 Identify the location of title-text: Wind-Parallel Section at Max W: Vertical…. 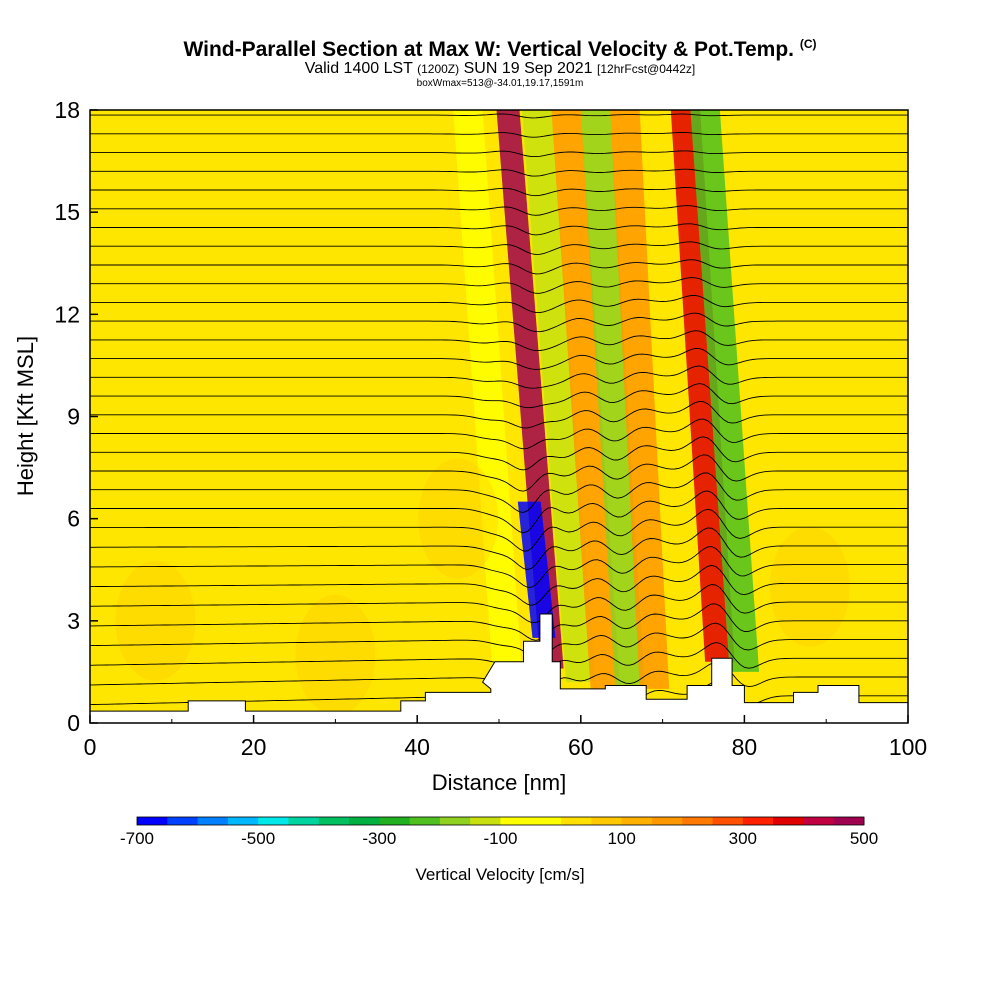
(488, 49).